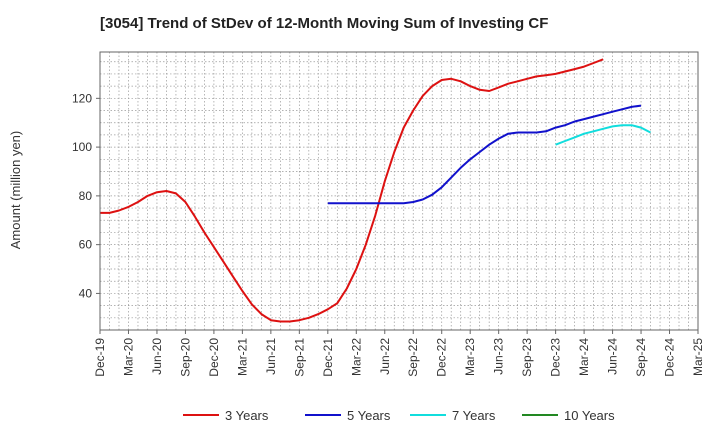 The image size is (720, 440). I want to click on x-tick-label: Dec-23, so click(556, 357).